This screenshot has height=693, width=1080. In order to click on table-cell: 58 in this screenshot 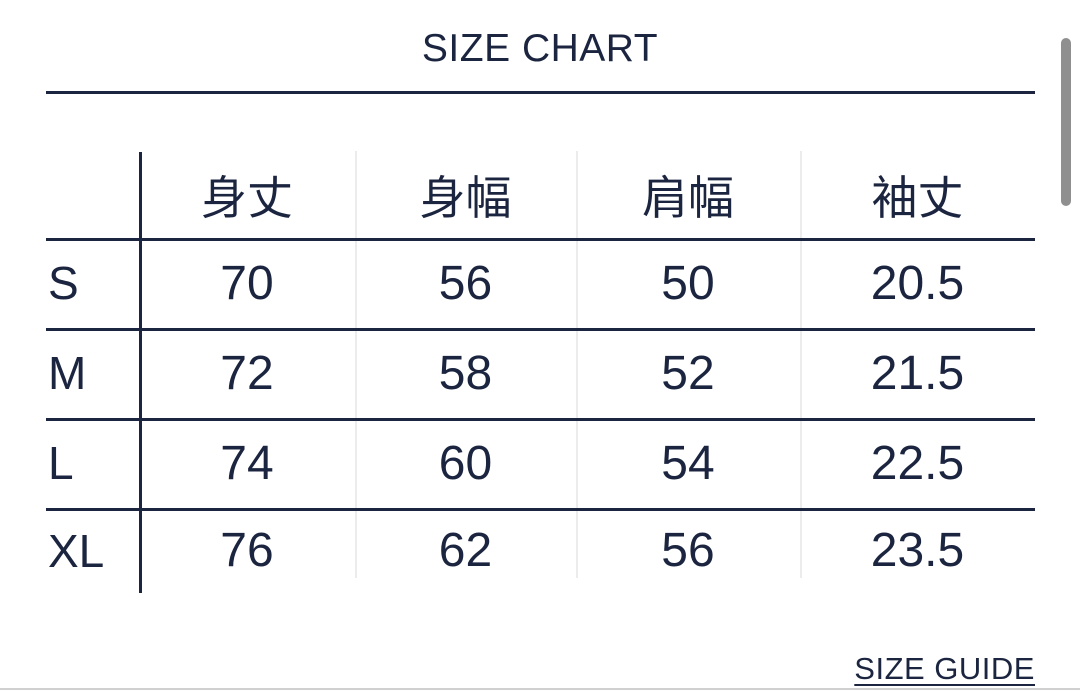, I will do `click(465, 373)`.